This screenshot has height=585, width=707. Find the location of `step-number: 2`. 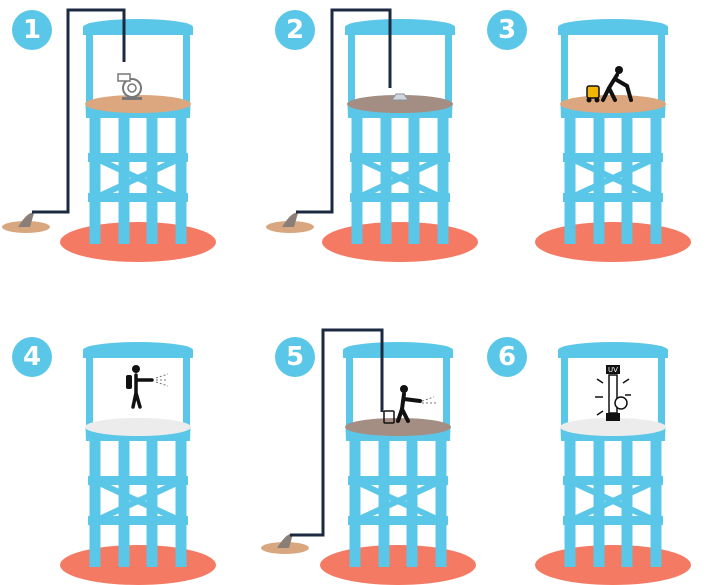

step-number: 2 is located at coordinates (295, 30).